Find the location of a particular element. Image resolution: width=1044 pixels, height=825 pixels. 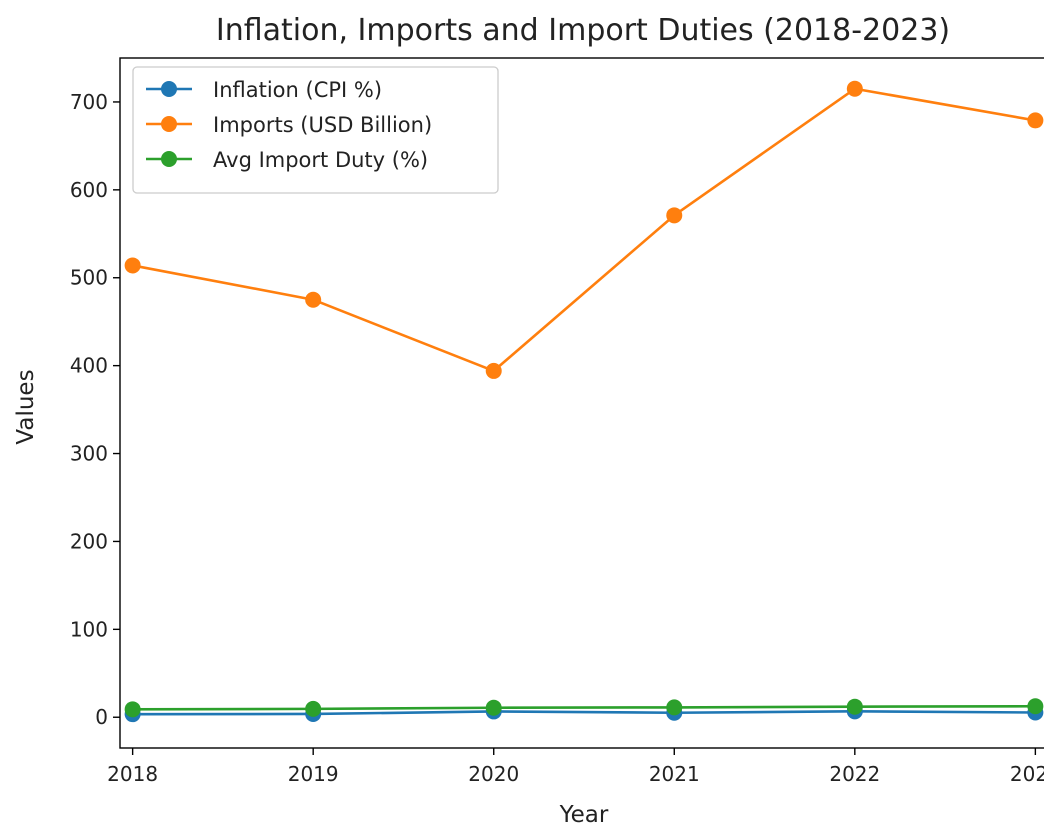

x-axis-label: Year is located at coordinates (584, 813).